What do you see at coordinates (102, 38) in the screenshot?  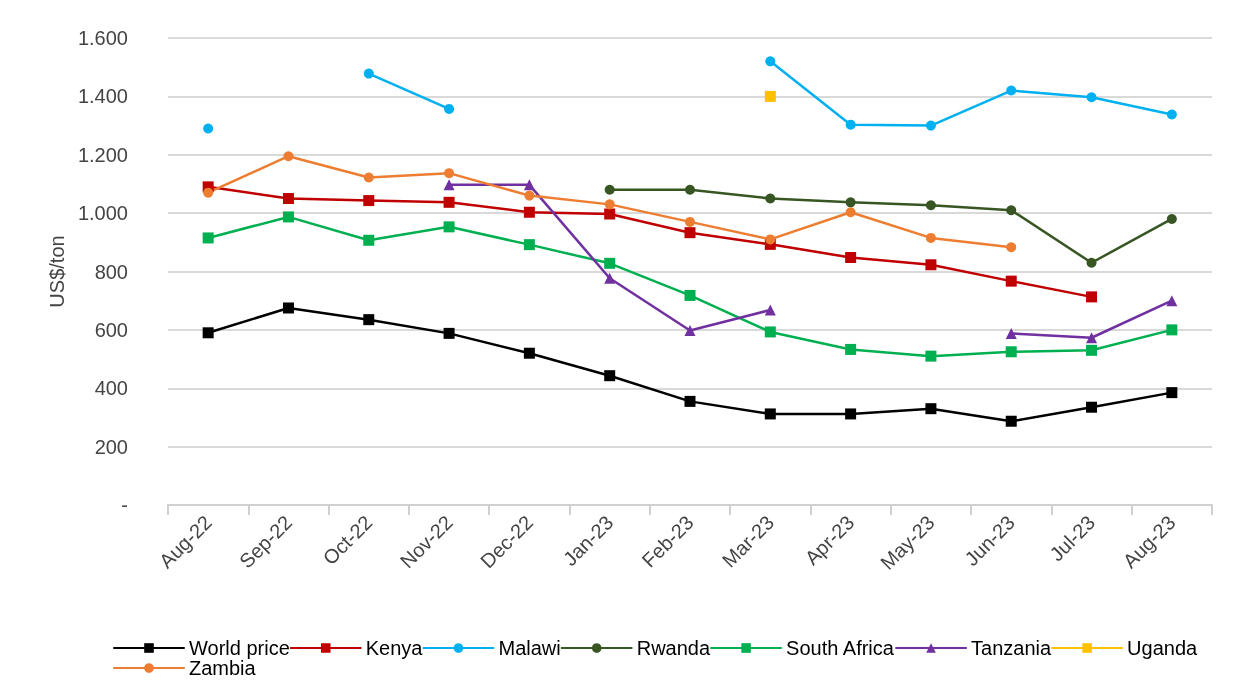 I see `y-tick-label: 1.600` at bounding box center [102, 38].